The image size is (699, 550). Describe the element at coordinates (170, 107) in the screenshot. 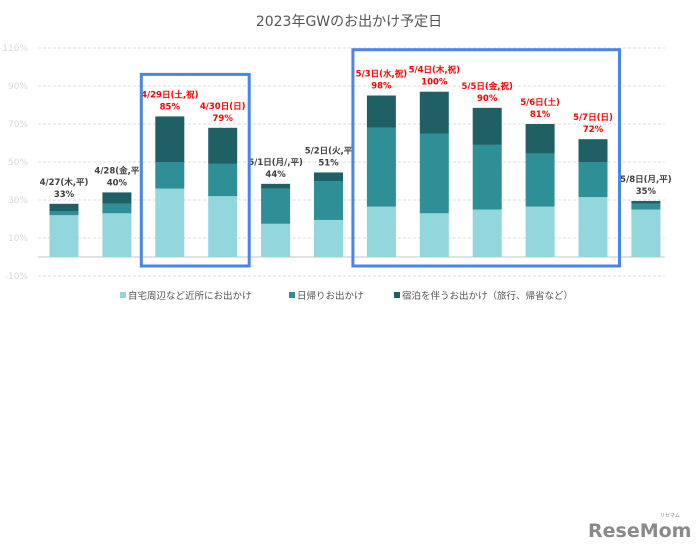

I see `data-label: 85%` at that location.